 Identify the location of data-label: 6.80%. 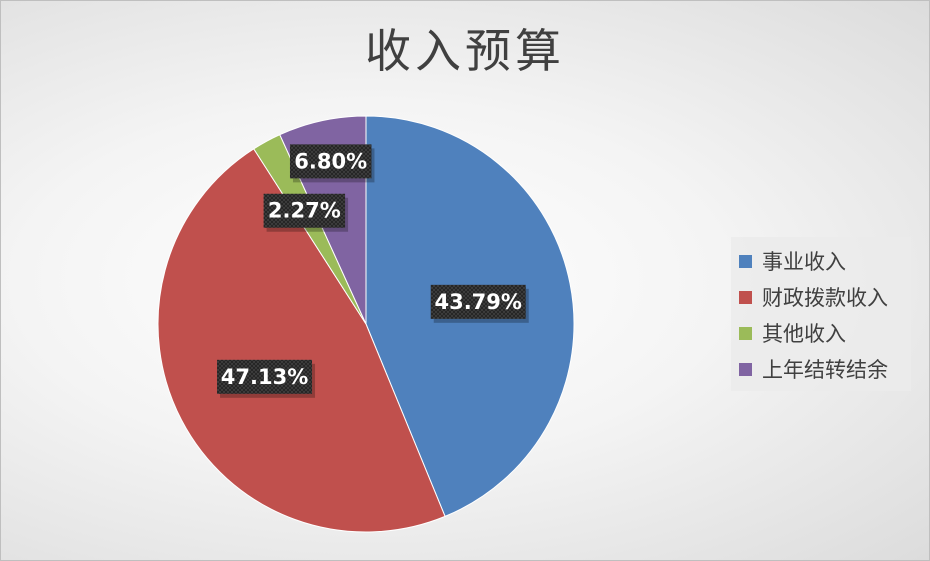
(332, 163).